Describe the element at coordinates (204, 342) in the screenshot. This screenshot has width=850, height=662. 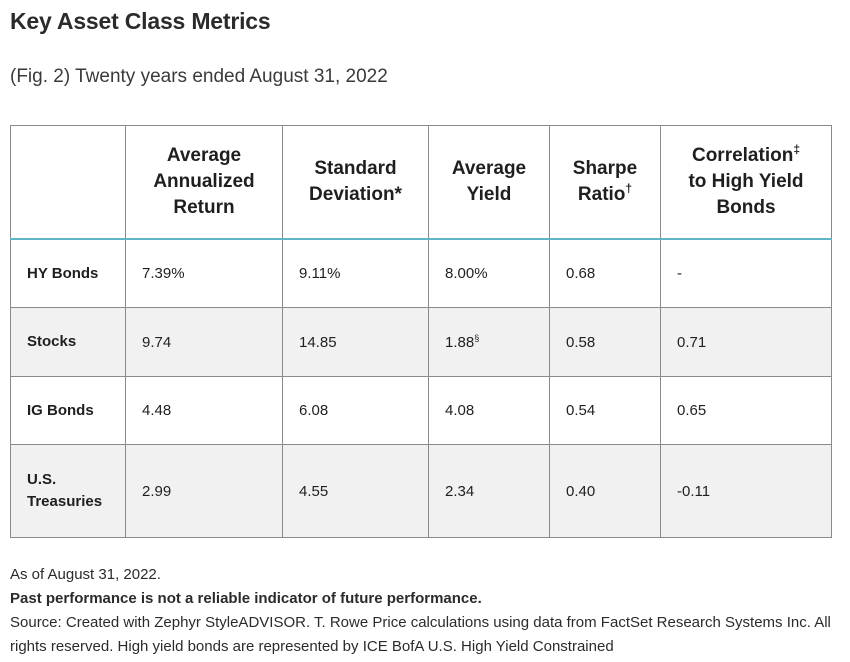
I see `cell-return: 9.74` at that location.